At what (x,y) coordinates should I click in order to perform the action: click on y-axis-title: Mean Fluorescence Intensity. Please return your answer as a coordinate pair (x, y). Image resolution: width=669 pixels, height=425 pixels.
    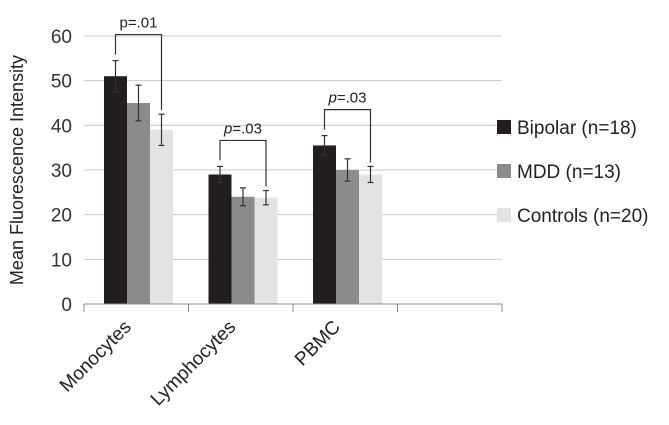
    Looking at the image, I should click on (17, 170).